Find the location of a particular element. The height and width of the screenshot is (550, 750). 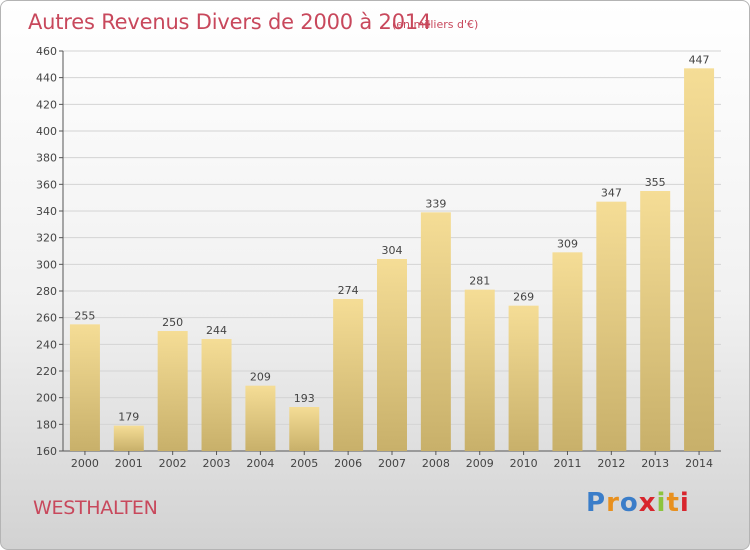

y-tick-label: 160 is located at coordinates (46, 451).